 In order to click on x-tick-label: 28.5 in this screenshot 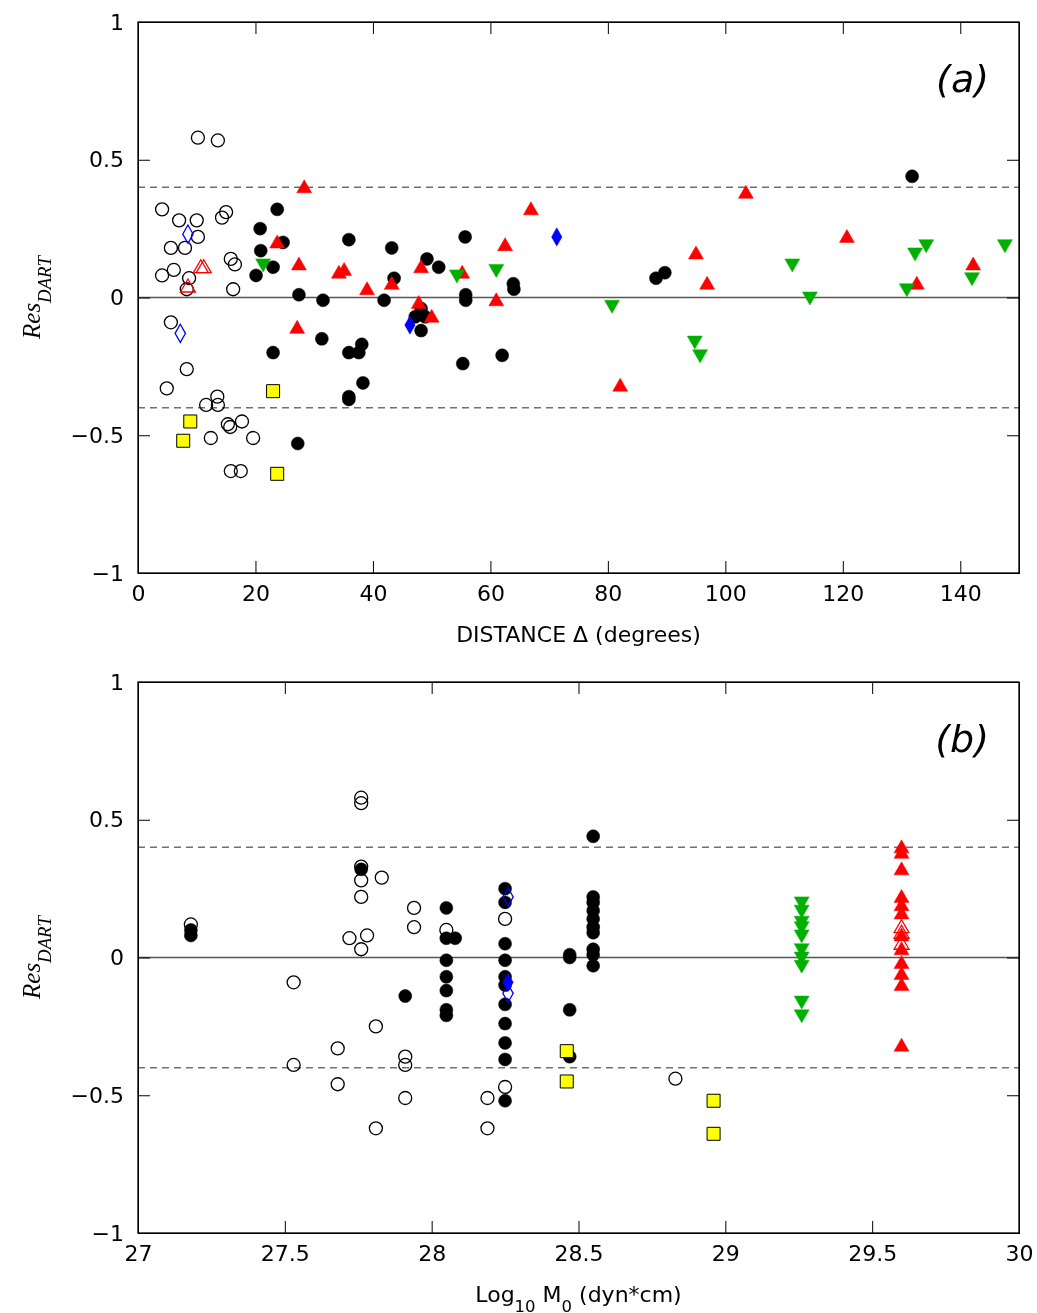, I will do `click(579, 1253)`.